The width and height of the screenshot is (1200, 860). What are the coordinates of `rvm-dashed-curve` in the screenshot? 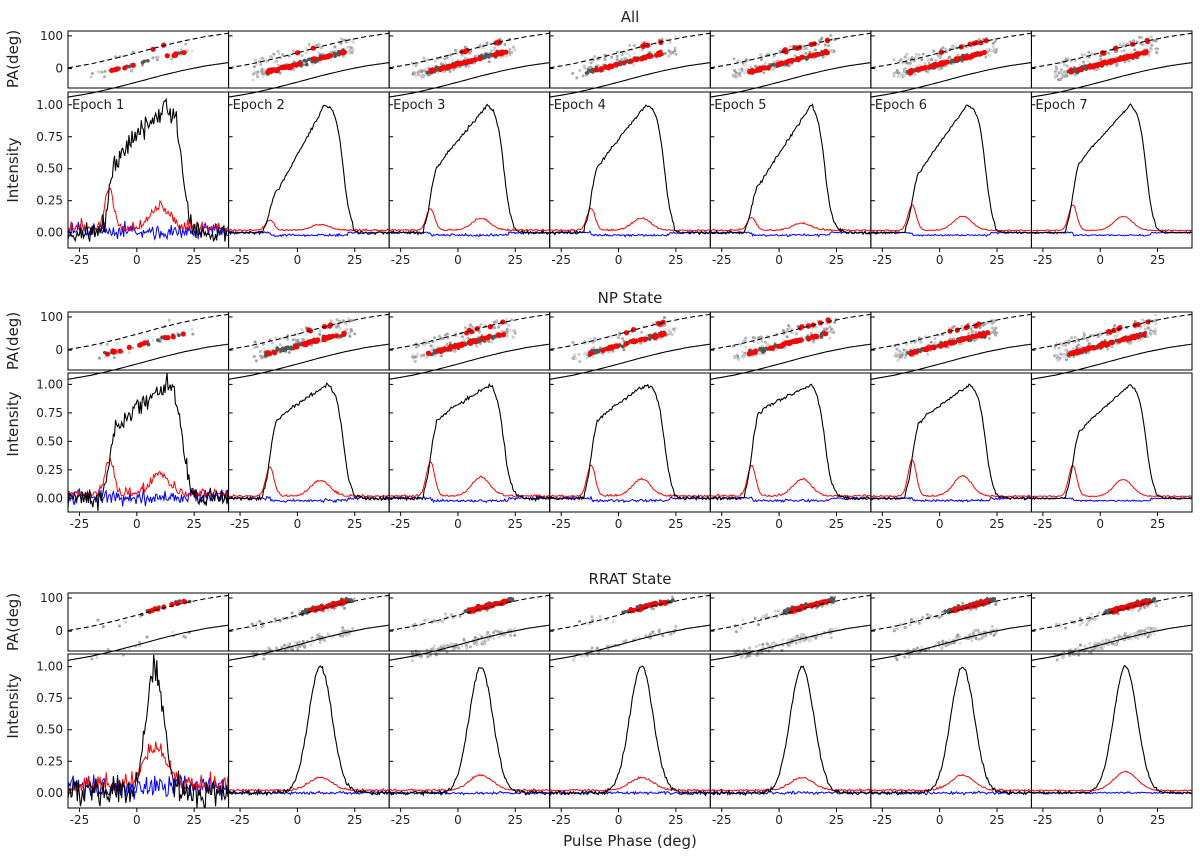 It's located at (951, 332).